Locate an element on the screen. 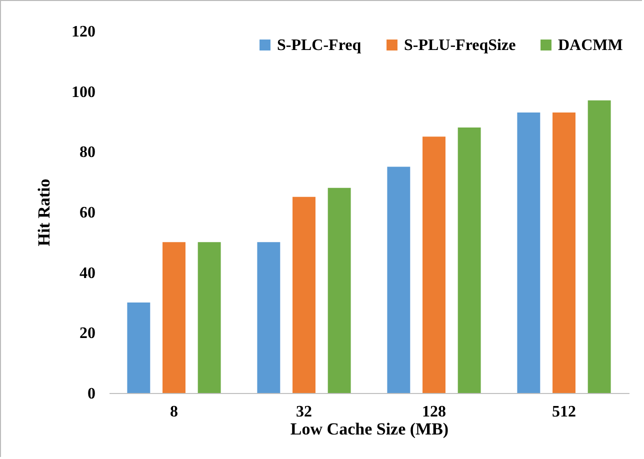 The width and height of the screenshot is (644, 459). y-tick-label: 40 is located at coordinates (88, 273).